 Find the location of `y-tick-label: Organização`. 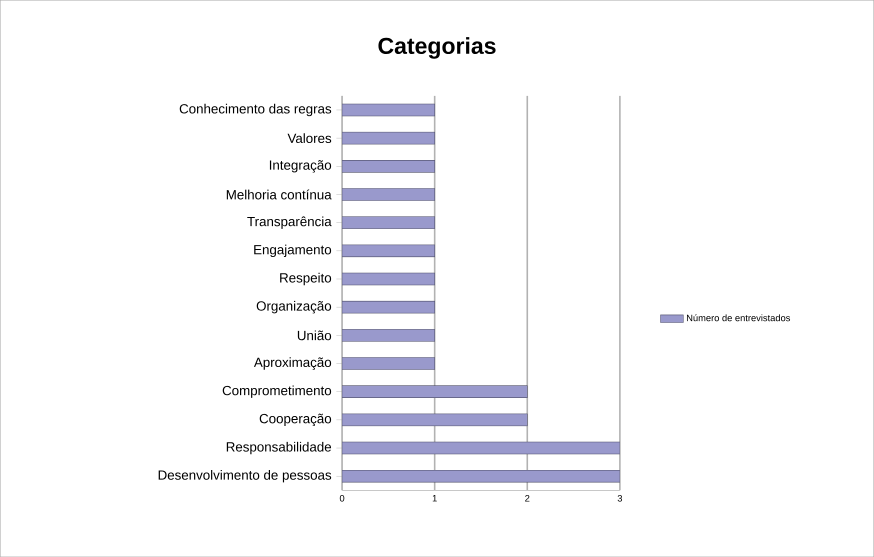

y-tick-label: Organização is located at coordinates (294, 307).